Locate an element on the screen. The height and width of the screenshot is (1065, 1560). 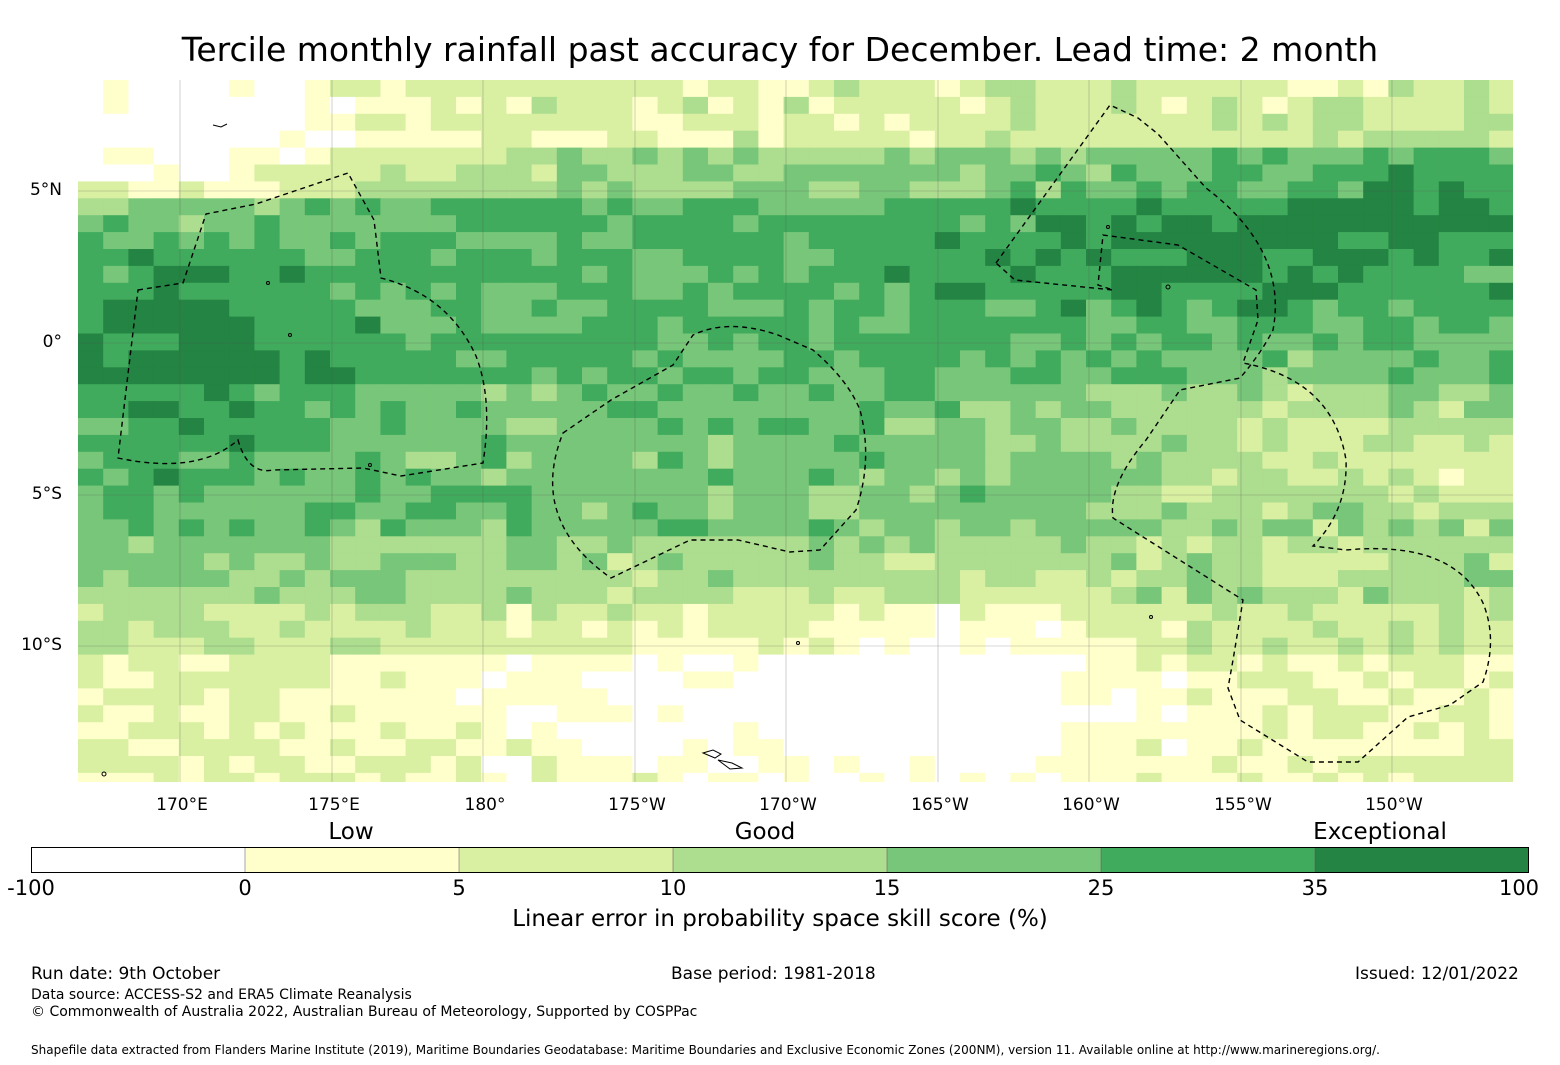
lon-label-150w: 150°W is located at coordinates (1394, 805).